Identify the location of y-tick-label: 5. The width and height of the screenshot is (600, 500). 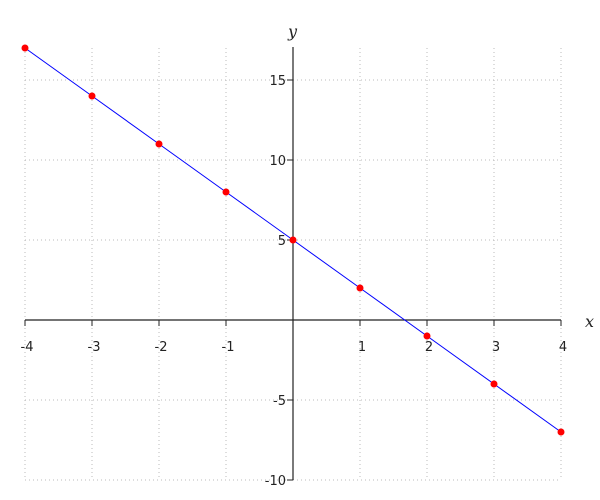
(282, 241).